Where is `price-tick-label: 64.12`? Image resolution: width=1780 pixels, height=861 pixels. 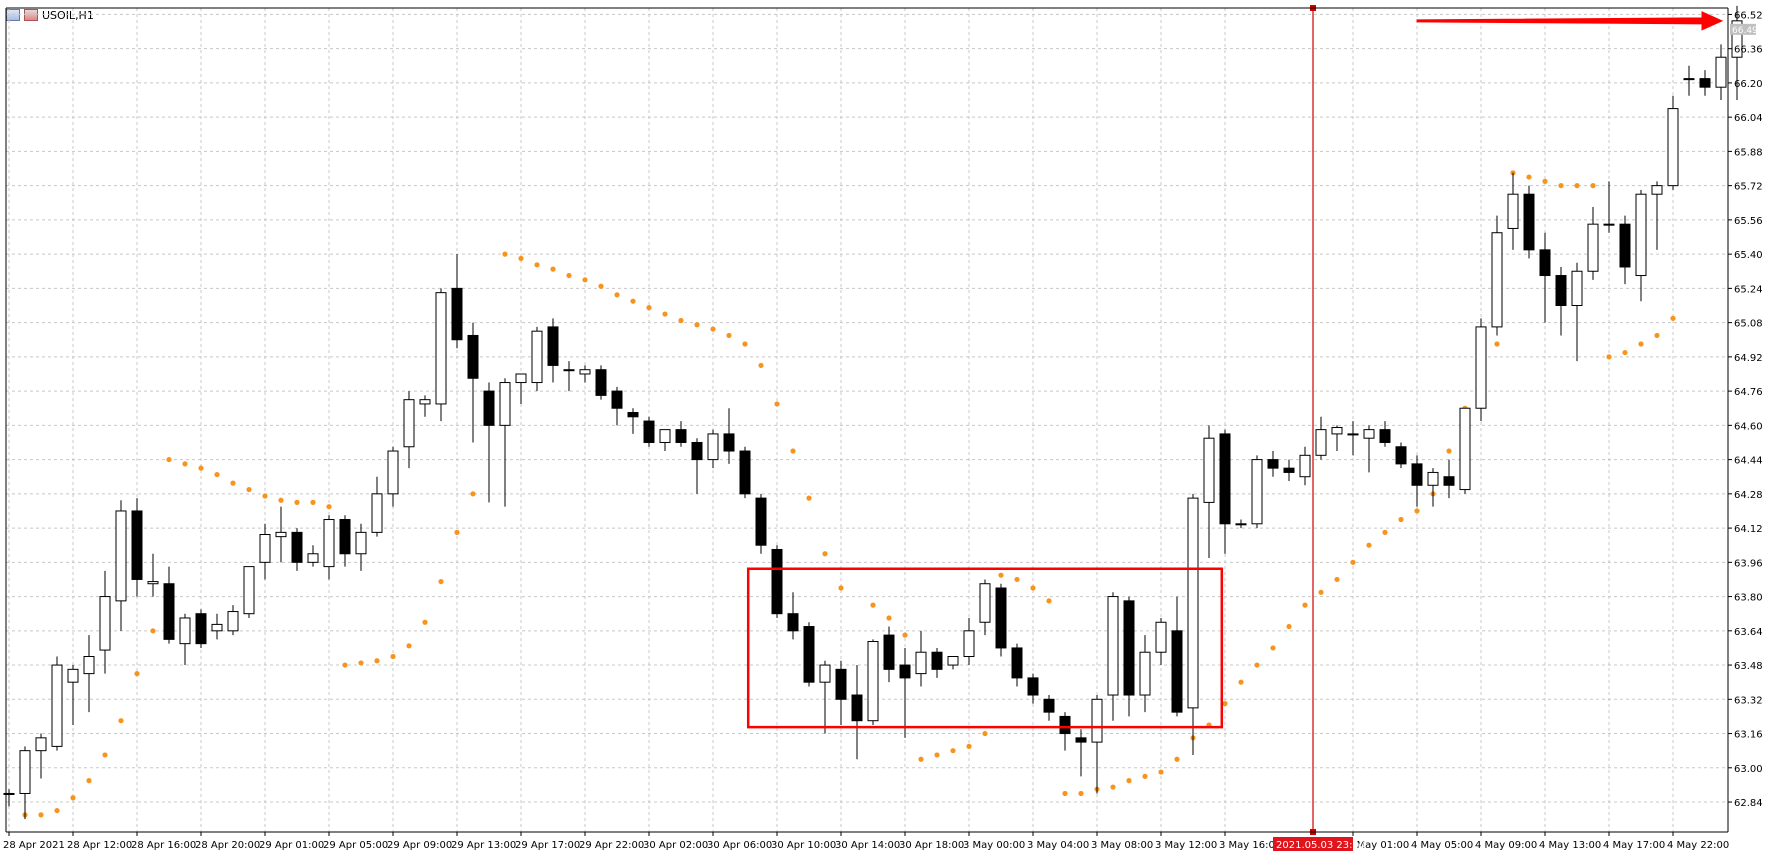 price-tick-label: 64.12 is located at coordinates (1748, 529).